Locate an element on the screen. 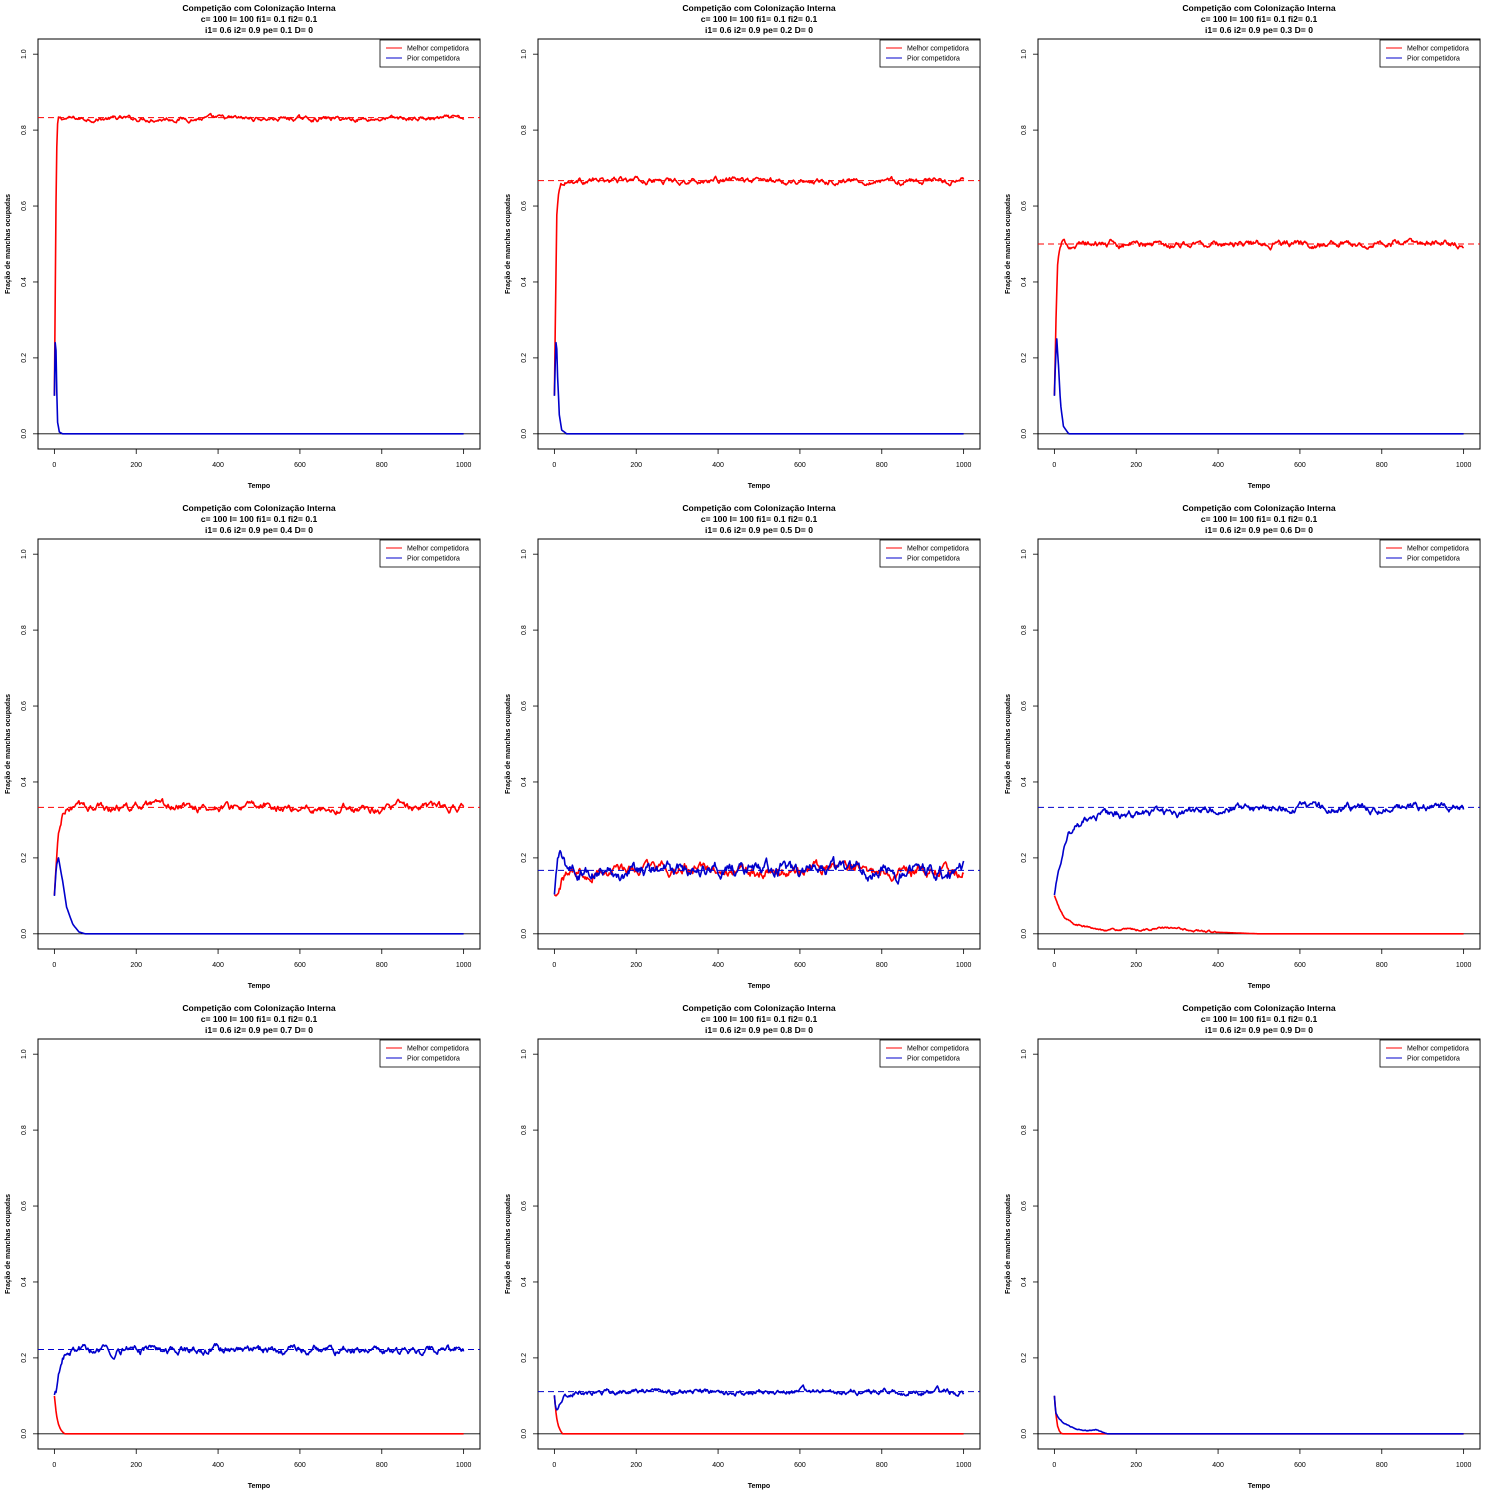  chart-title-line: i1= 0.6 i2= 0.9 pe= 0.8 D= 0 is located at coordinates (759, 1030).